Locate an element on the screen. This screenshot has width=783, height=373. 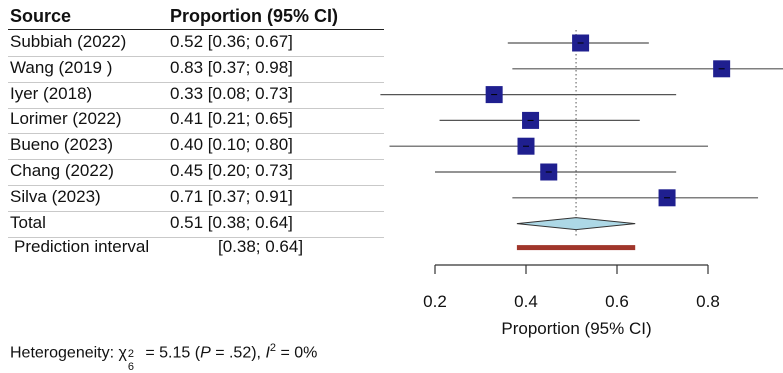
x-axis-label: Proportion (95% CI) is located at coordinates (576, 328).